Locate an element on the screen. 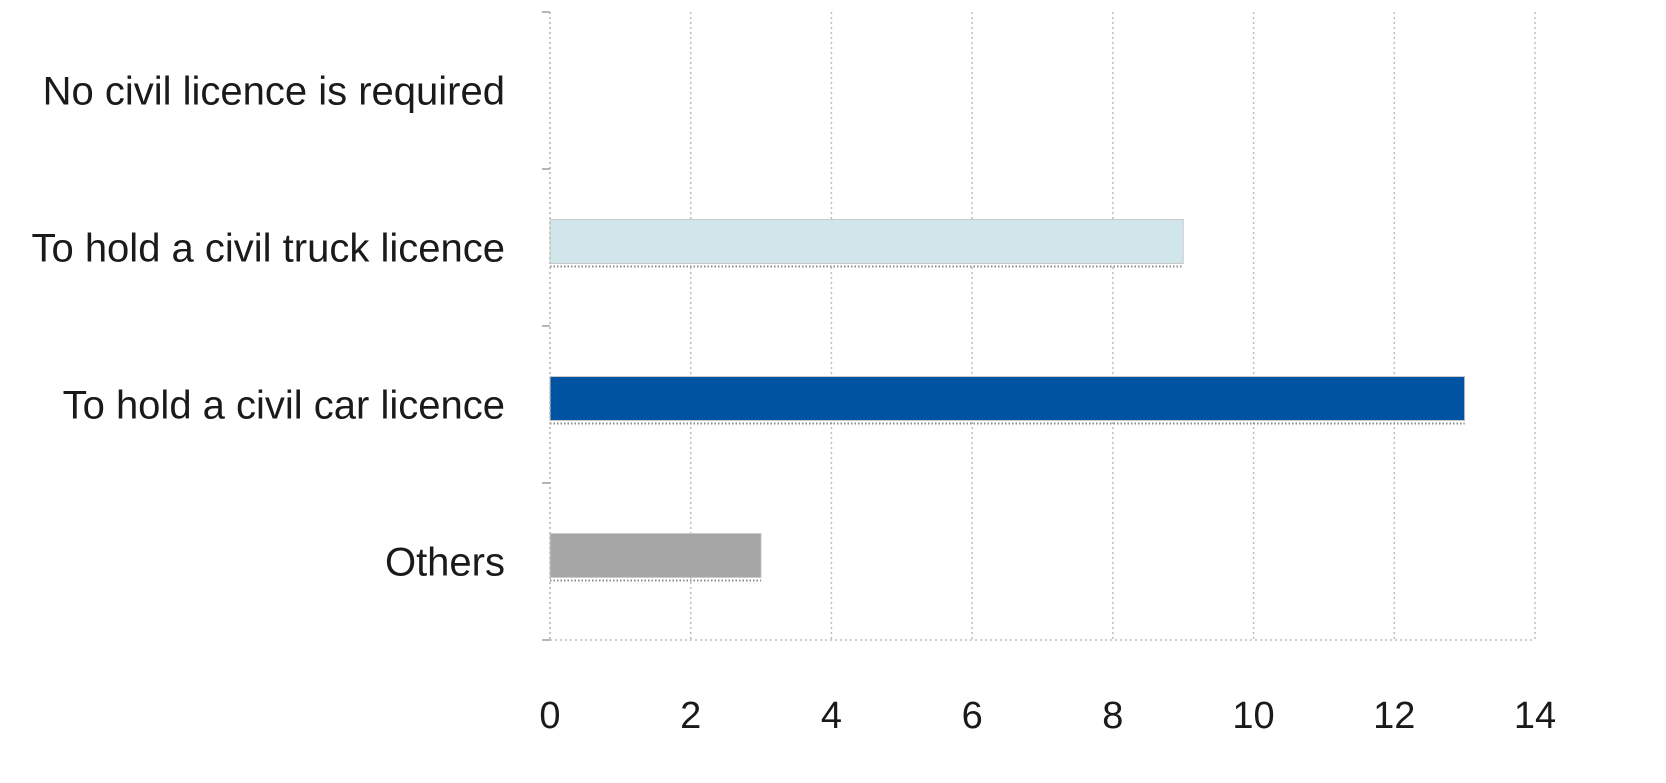  x-tick-label: 8 is located at coordinates (1112, 716).